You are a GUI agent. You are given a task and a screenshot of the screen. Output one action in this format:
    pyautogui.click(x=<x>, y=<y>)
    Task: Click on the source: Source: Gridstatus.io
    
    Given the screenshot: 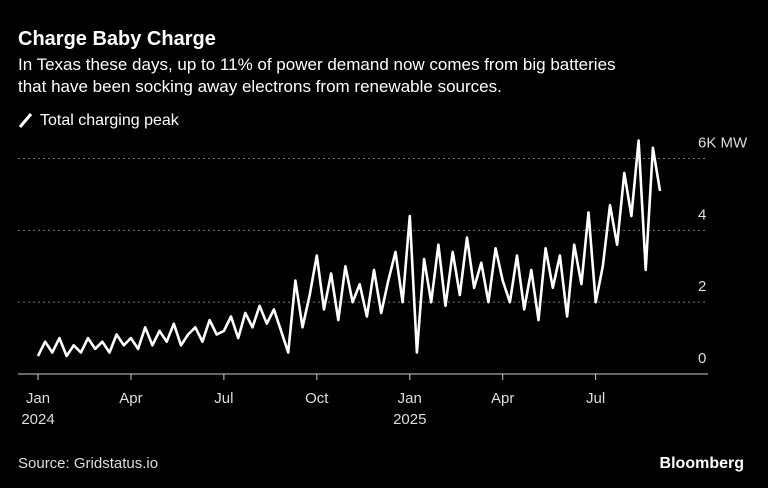 What is the action you would take?
    pyautogui.click(x=88, y=463)
    